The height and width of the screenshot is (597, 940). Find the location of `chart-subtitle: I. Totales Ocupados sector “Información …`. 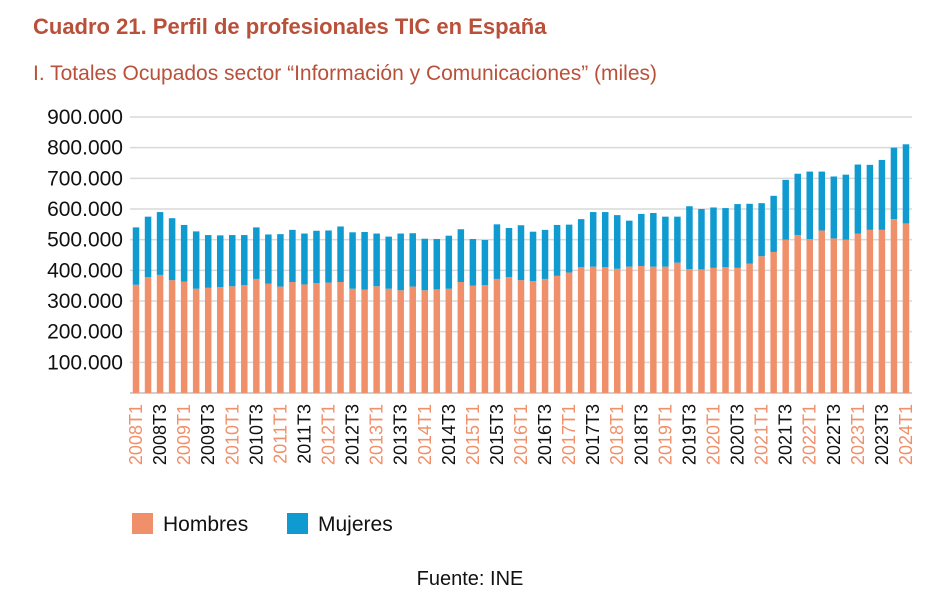

chart-subtitle: I. Totales Ocupados sector “Información … is located at coordinates (345, 73).